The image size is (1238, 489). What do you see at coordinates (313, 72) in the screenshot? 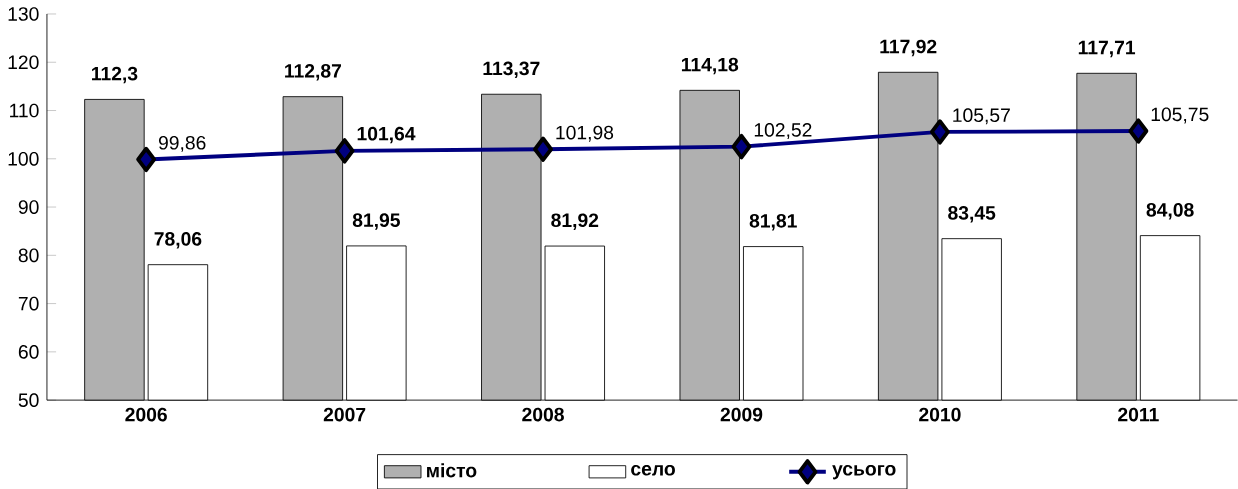
I see `data-label: 112,87` at bounding box center [313, 72].